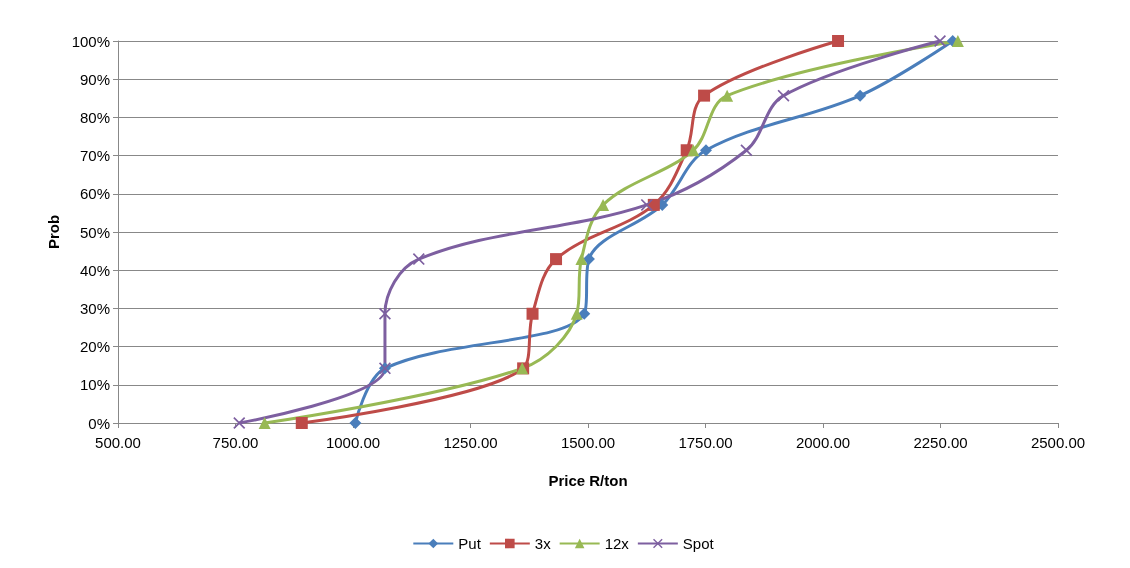 The image size is (1130, 568). What do you see at coordinates (90, 41) in the screenshot?
I see `y-tick-label: 100%` at bounding box center [90, 41].